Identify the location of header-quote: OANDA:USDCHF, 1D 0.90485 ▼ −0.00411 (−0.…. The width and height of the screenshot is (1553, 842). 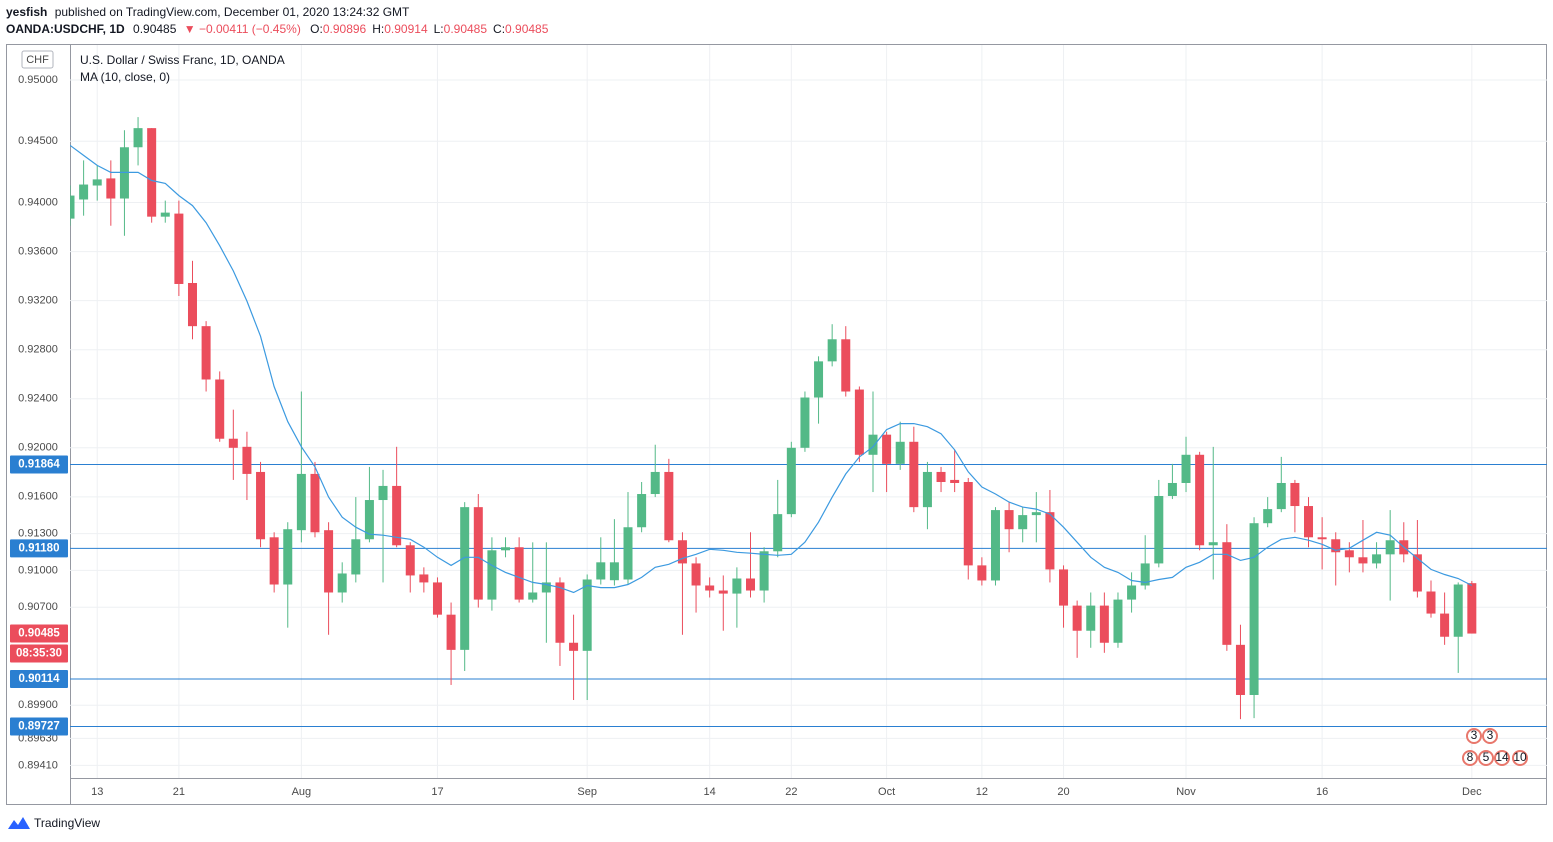
(277, 29).